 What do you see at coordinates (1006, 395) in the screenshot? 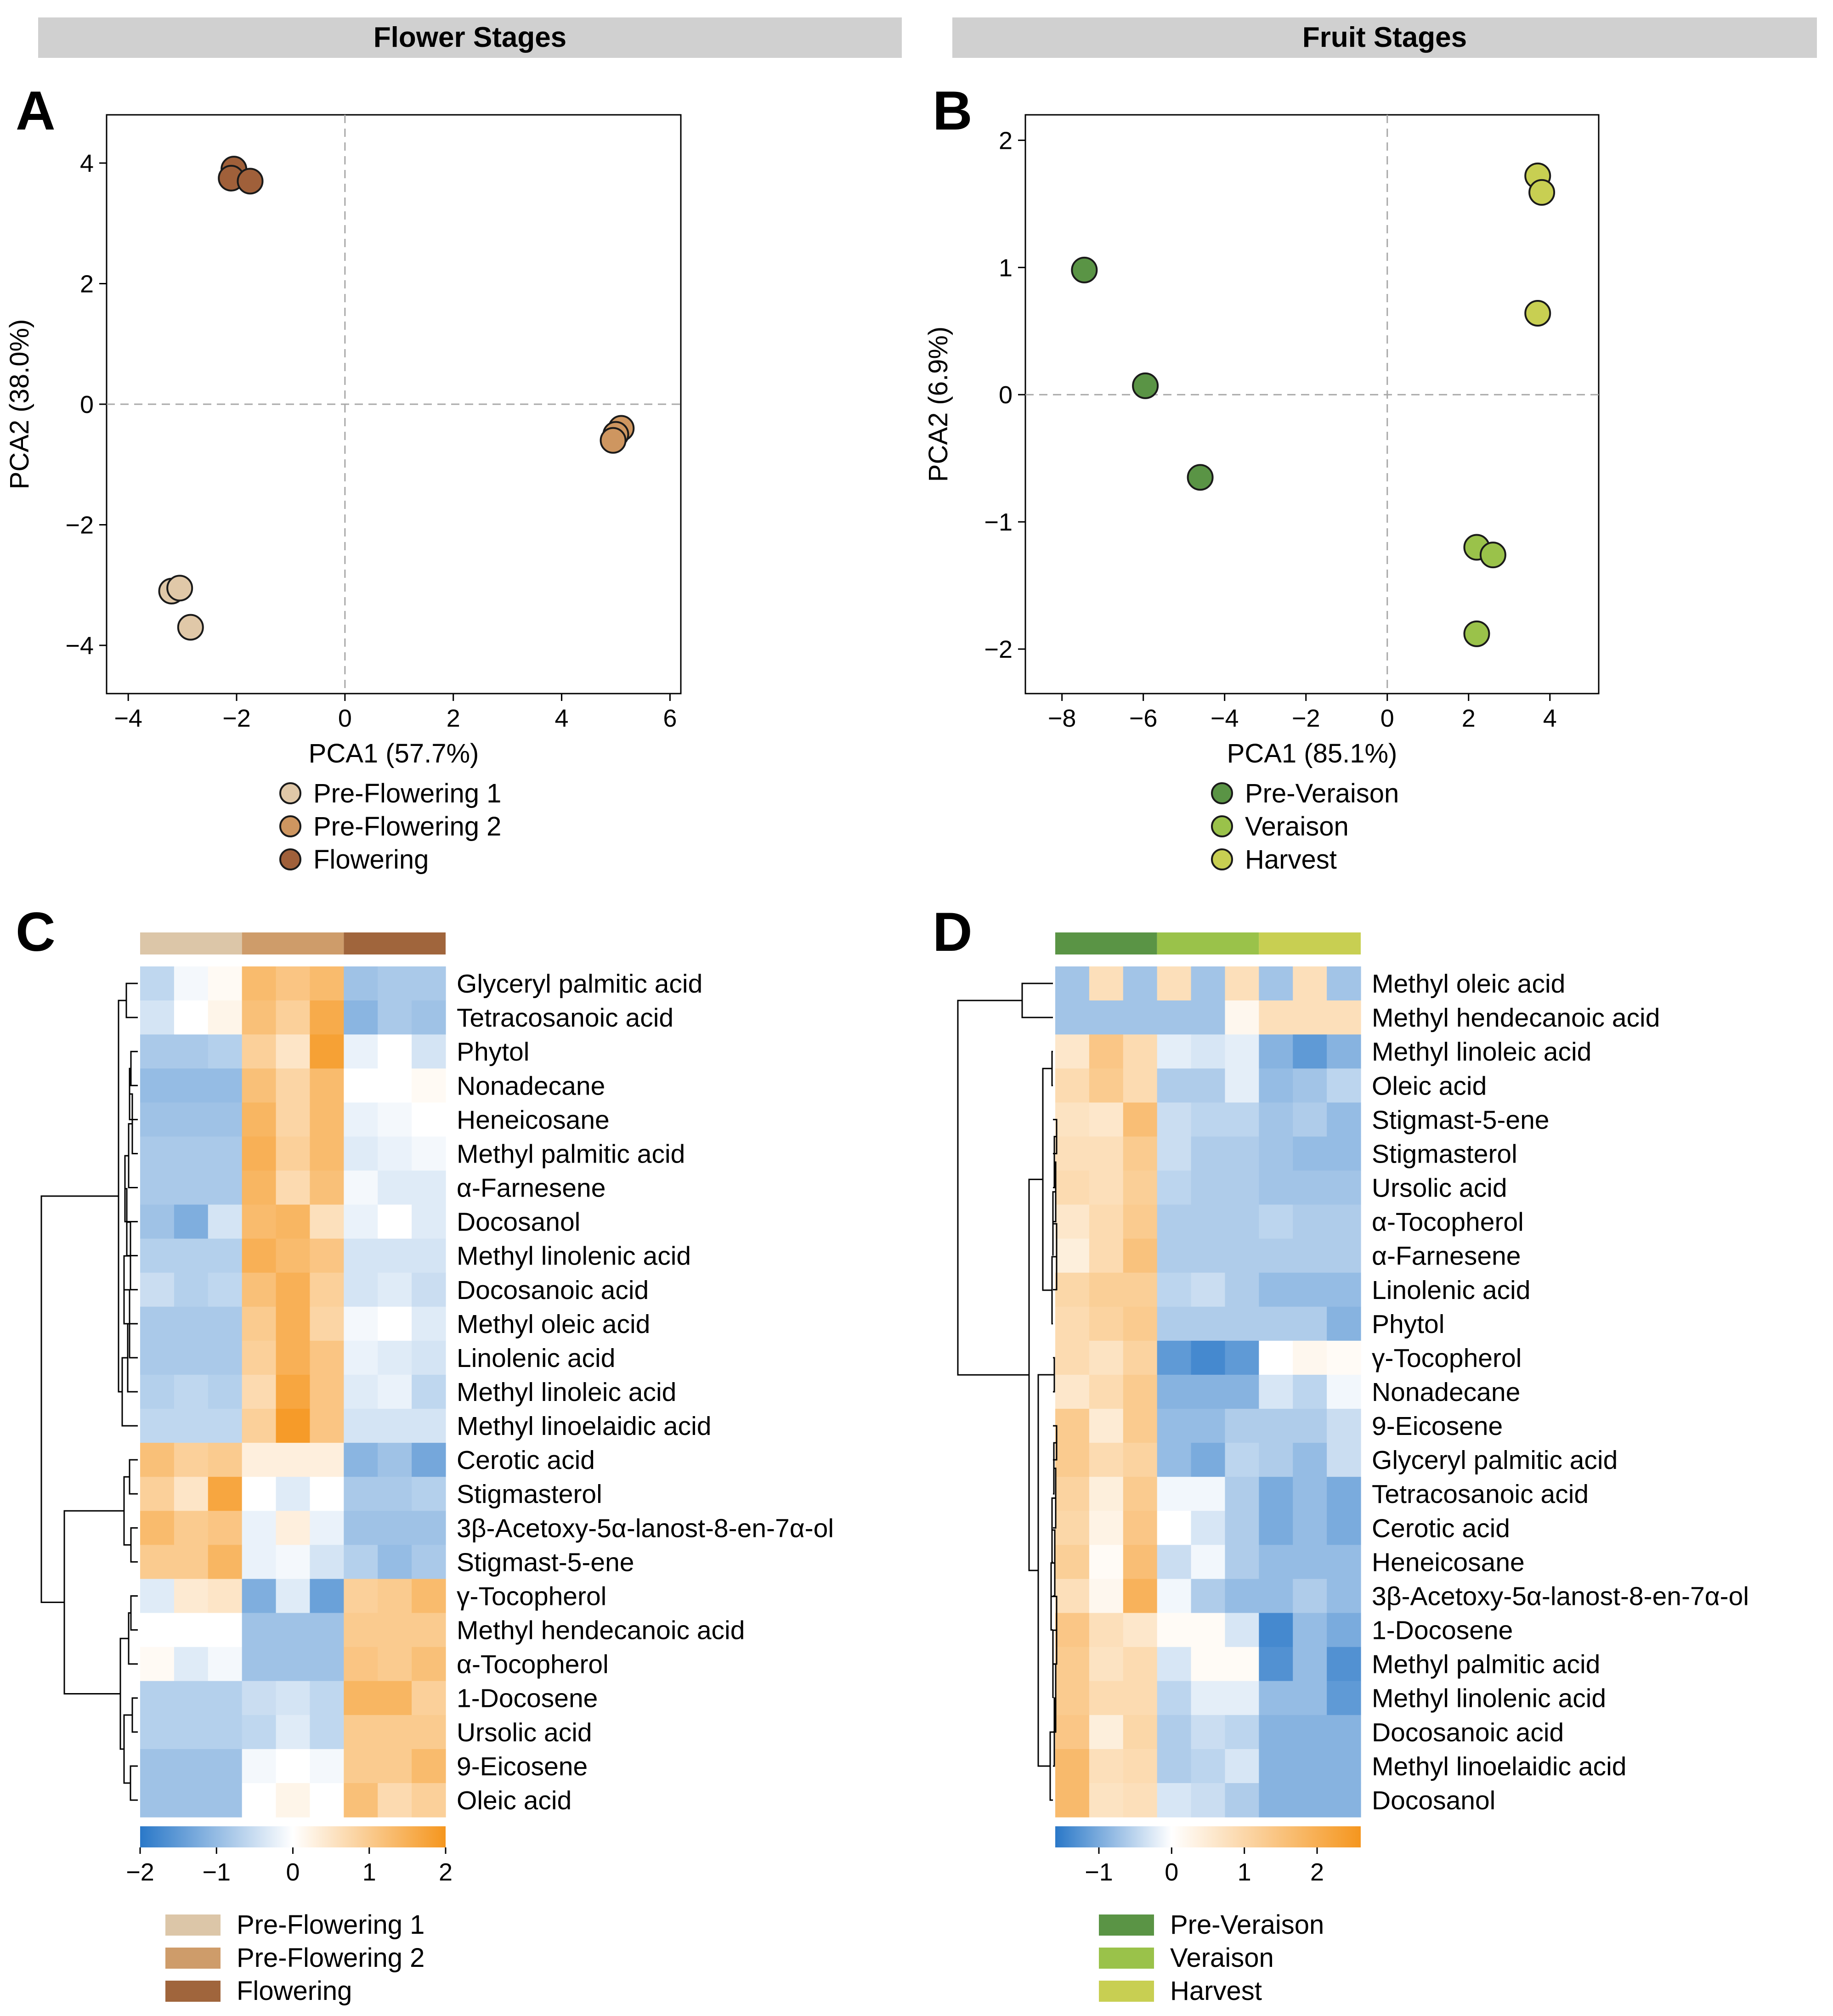
I see `y-tick-label: 0` at bounding box center [1006, 395].